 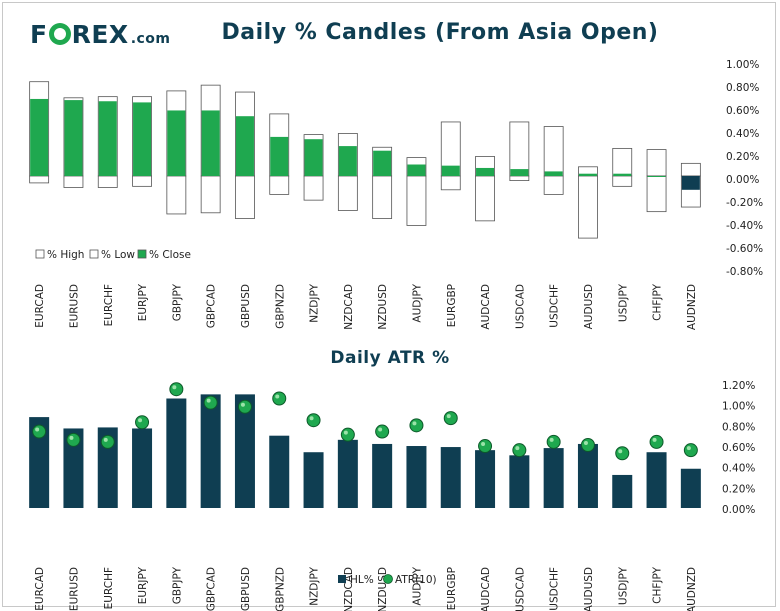 I want to click on y-tick-label: 1.00%, so click(x=738, y=407).